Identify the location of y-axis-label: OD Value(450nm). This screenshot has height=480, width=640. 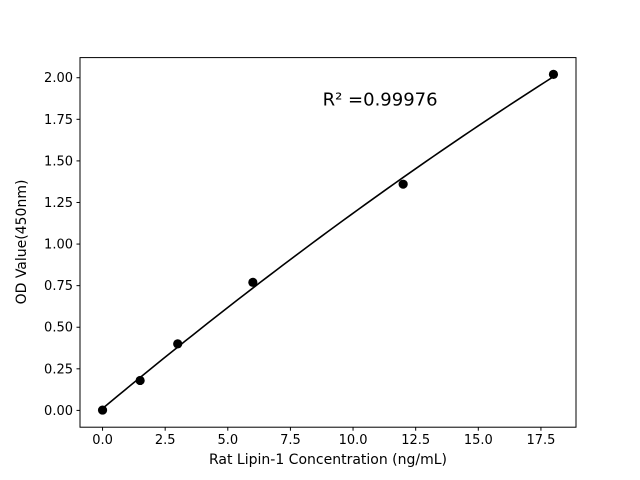
(22, 242).